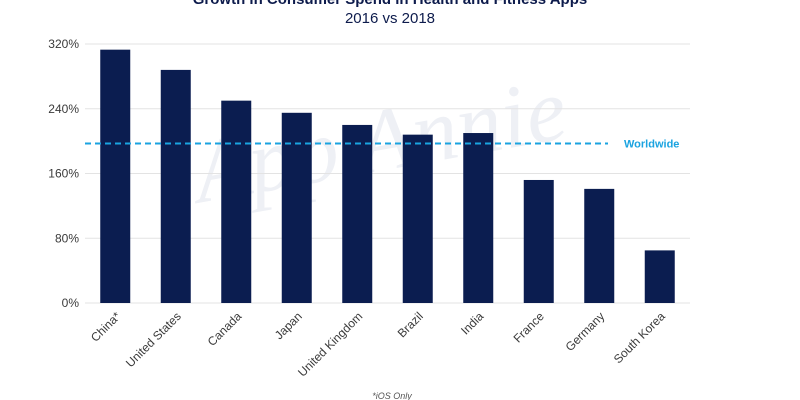  I want to click on y-tick-label: 80%, so click(67, 238).